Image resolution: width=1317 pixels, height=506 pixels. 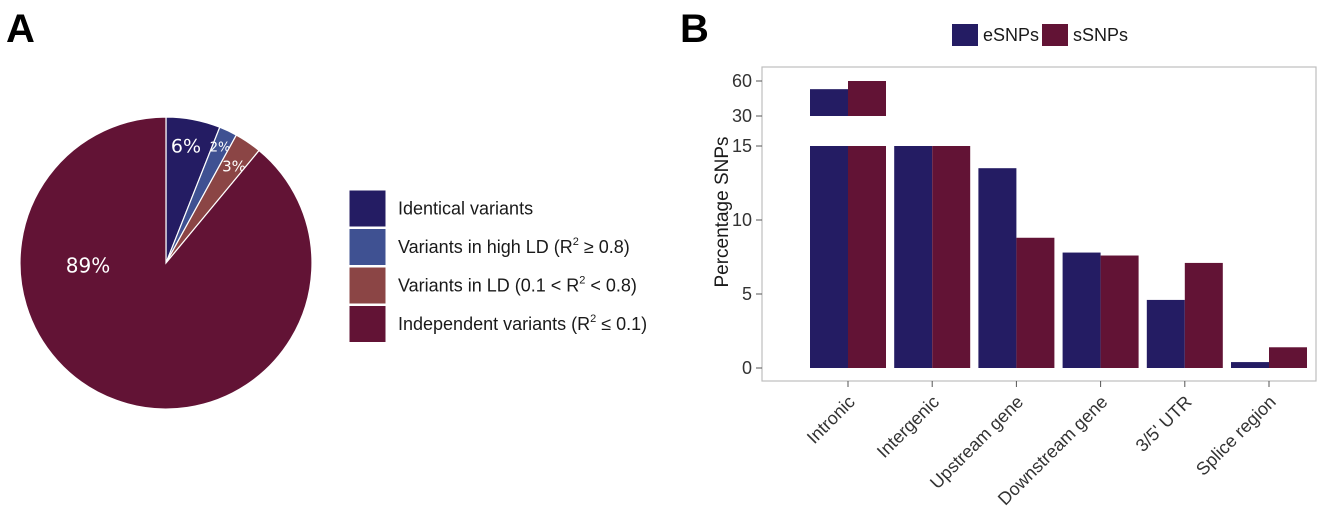 I want to click on pie-chart: 6% 2% 3% 89%, so click(x=166, y=263).